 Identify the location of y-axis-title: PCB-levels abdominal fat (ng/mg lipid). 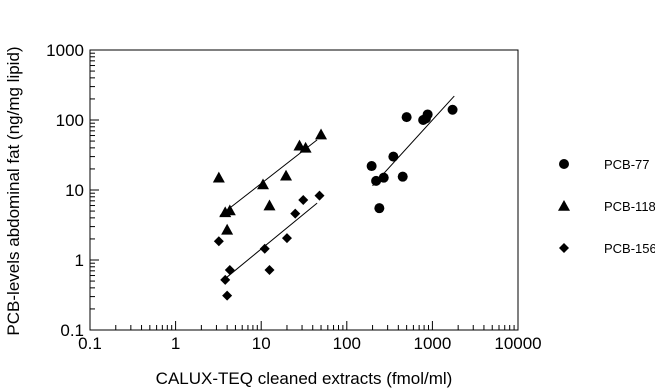
(13, 190).